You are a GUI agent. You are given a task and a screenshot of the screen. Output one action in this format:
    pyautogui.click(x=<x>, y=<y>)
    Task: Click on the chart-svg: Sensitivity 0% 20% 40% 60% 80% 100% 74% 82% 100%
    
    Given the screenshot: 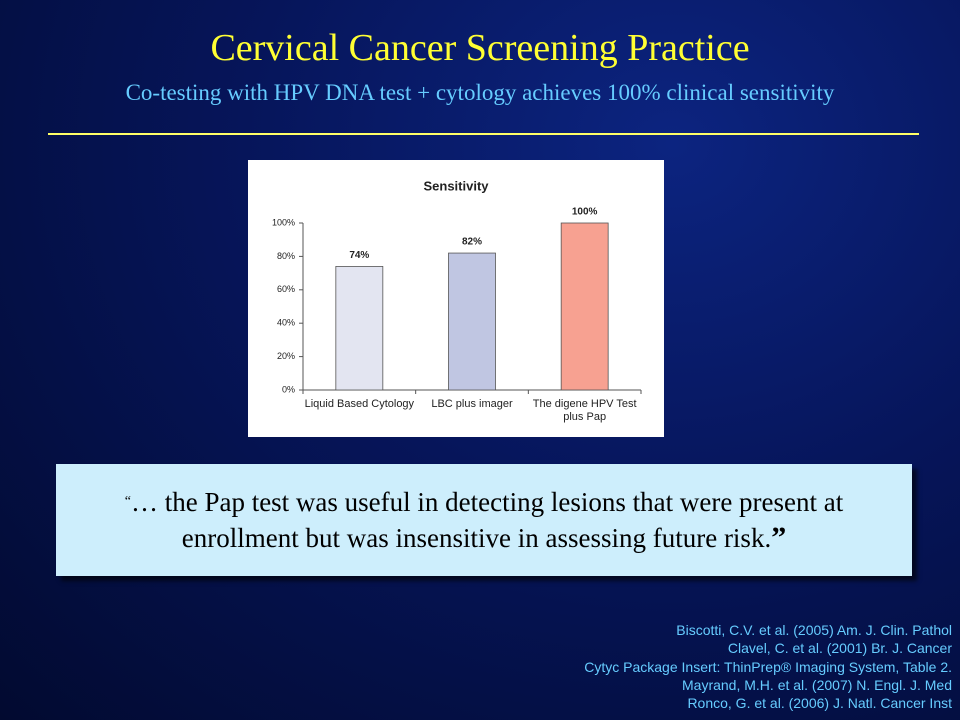 What is the action you would take?
    pyautogui.click(x=457, y=286)
    